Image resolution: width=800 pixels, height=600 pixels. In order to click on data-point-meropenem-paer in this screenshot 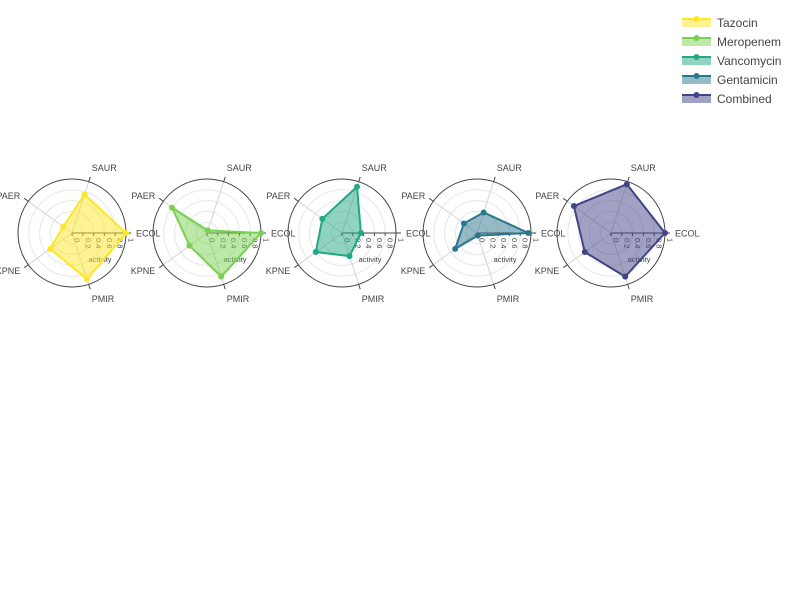, I will do `click(172, 207)`.